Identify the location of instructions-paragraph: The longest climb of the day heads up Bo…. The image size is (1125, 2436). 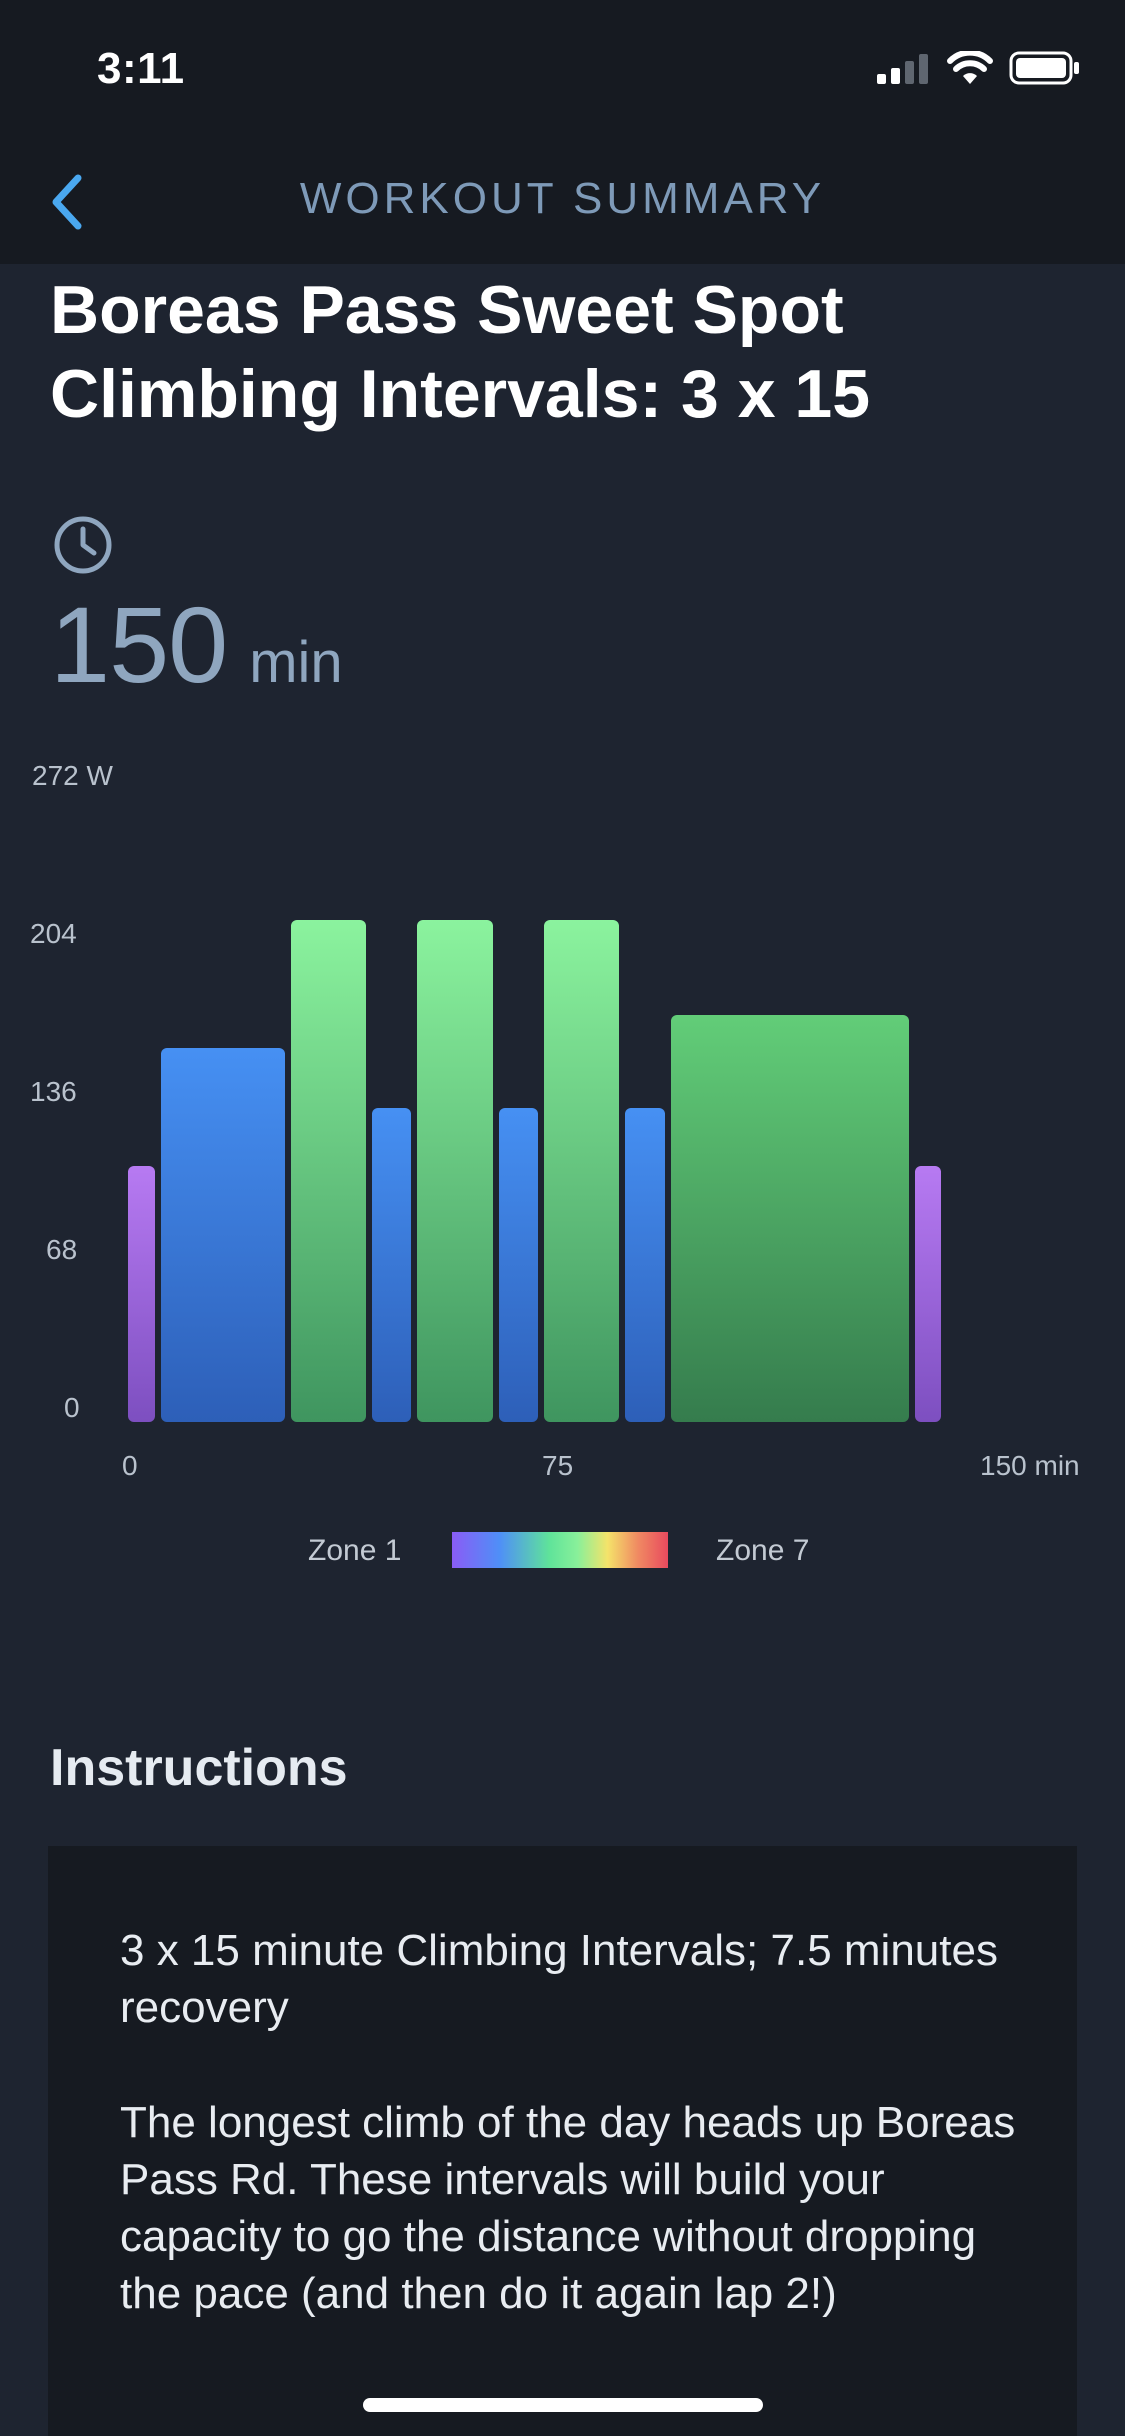
(568, 2208).